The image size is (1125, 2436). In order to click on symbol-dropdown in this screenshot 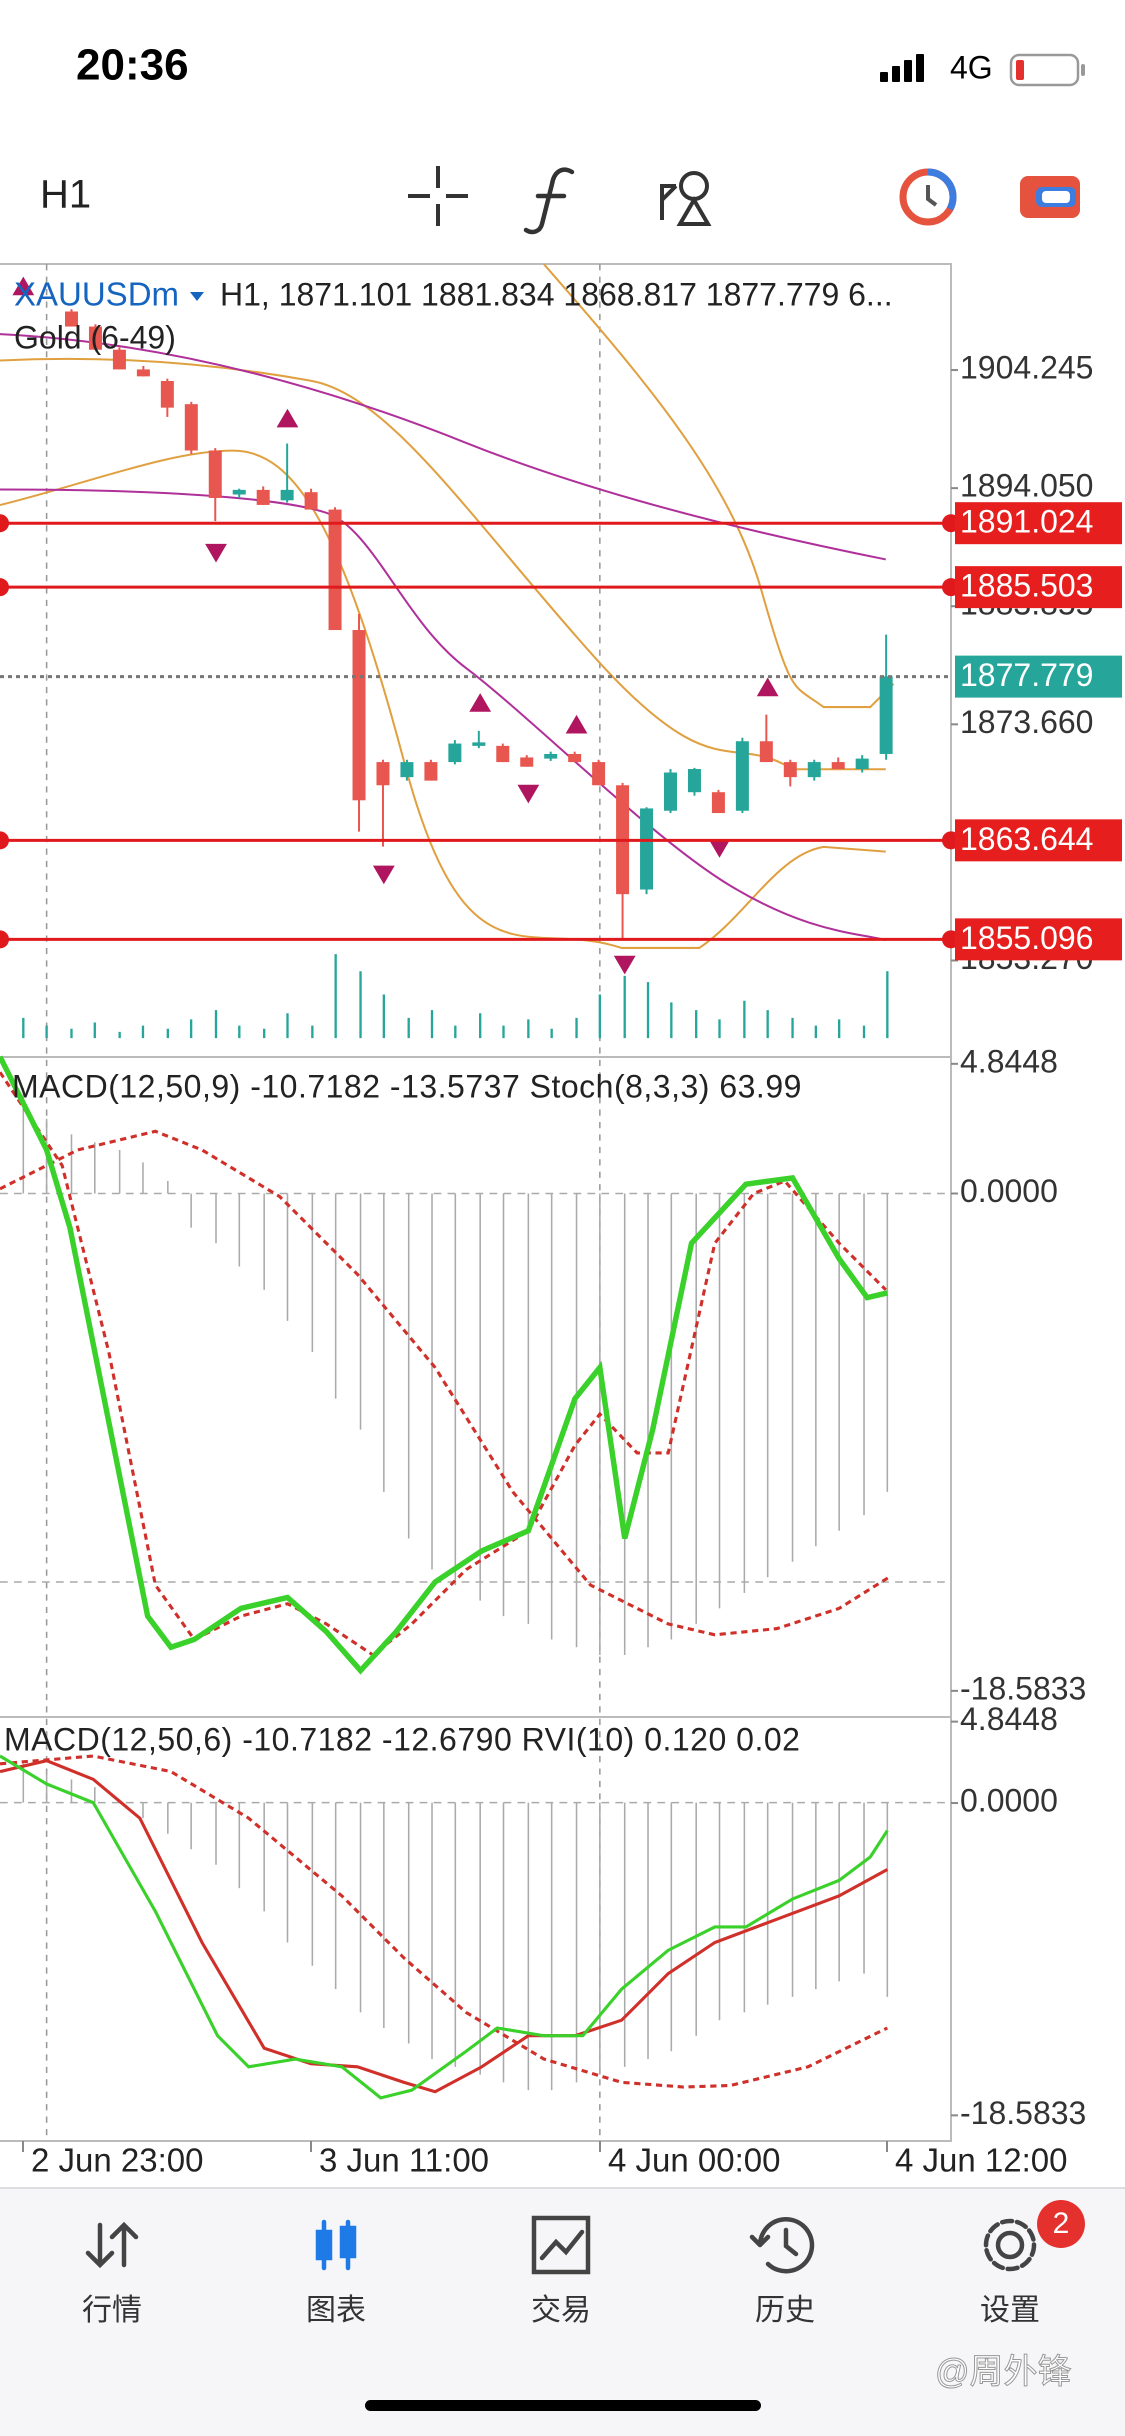, I will do `click(197, 296)`.